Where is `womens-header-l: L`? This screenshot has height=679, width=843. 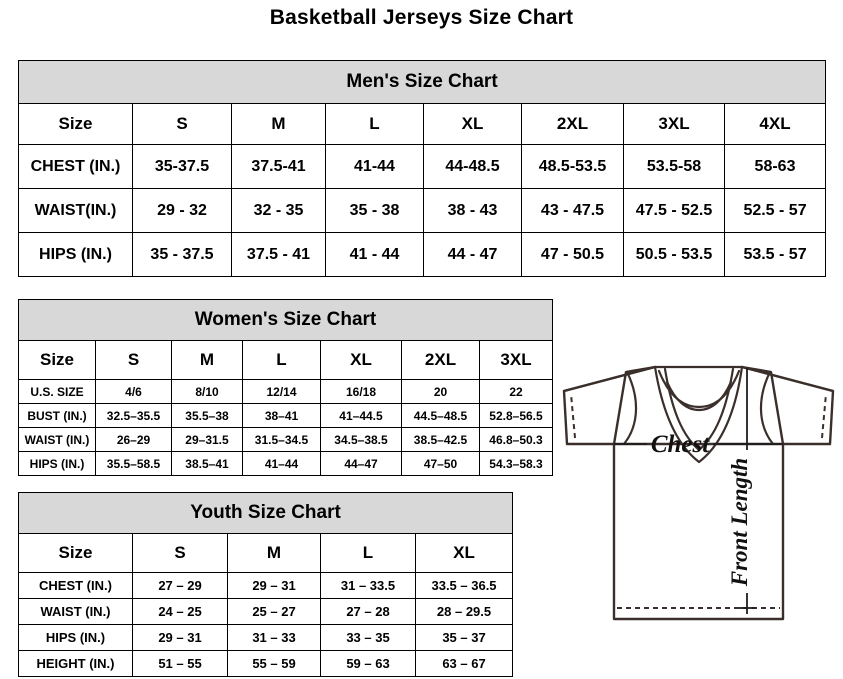 womens-header-l: L is located at coordinates (281, 360).